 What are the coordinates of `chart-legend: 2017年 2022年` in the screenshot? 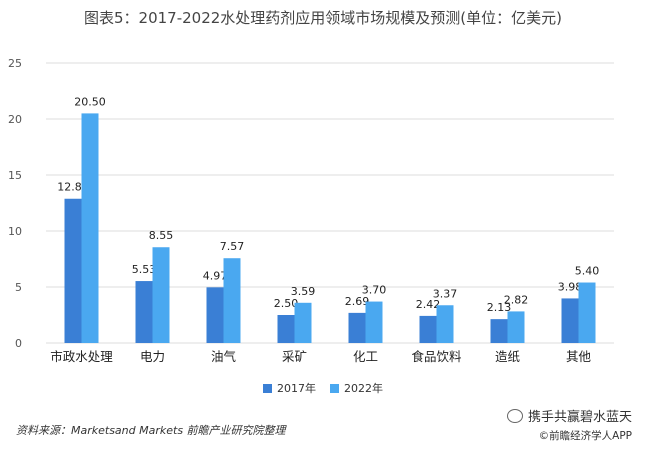 It's located at (323, 388).